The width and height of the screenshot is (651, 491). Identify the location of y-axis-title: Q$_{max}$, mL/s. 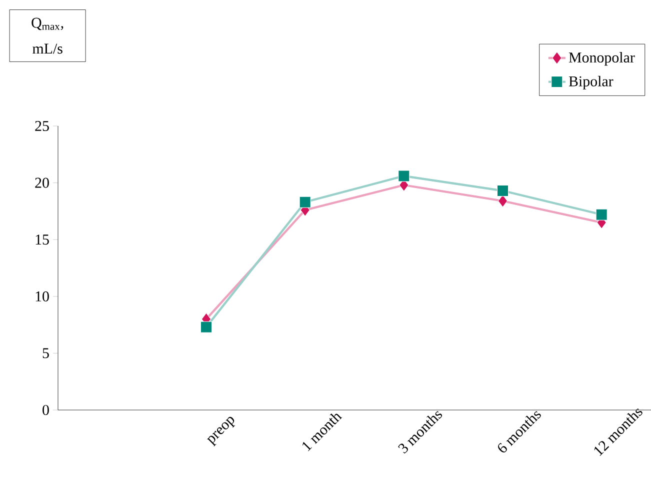
(48, 36).